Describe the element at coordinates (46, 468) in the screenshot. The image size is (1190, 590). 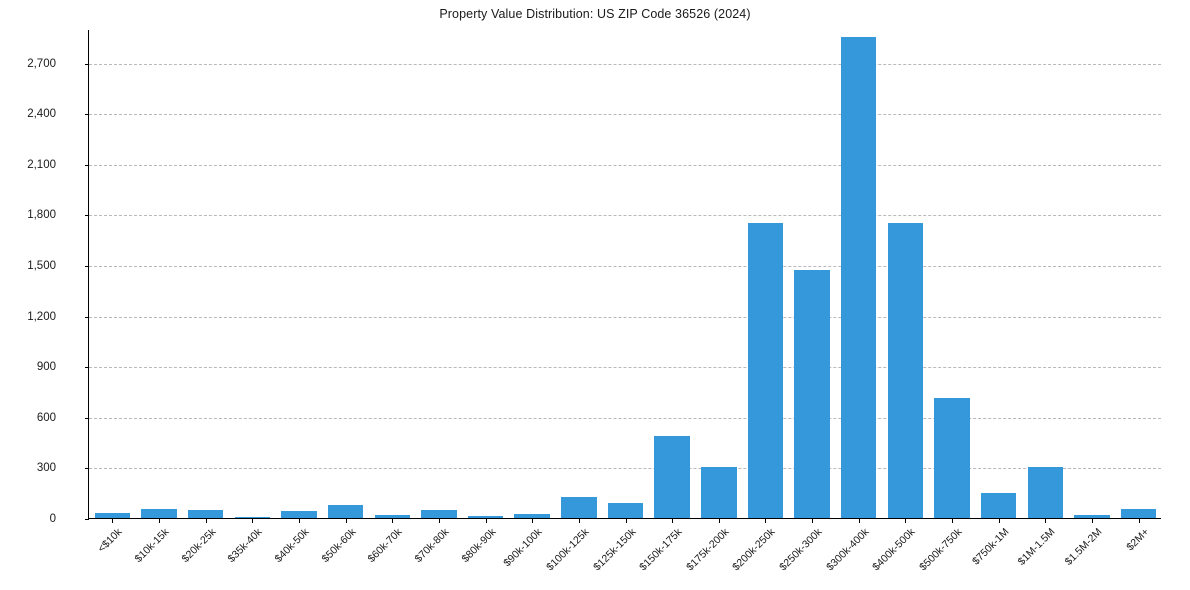
I see `y-tick-label: 300` at that location.